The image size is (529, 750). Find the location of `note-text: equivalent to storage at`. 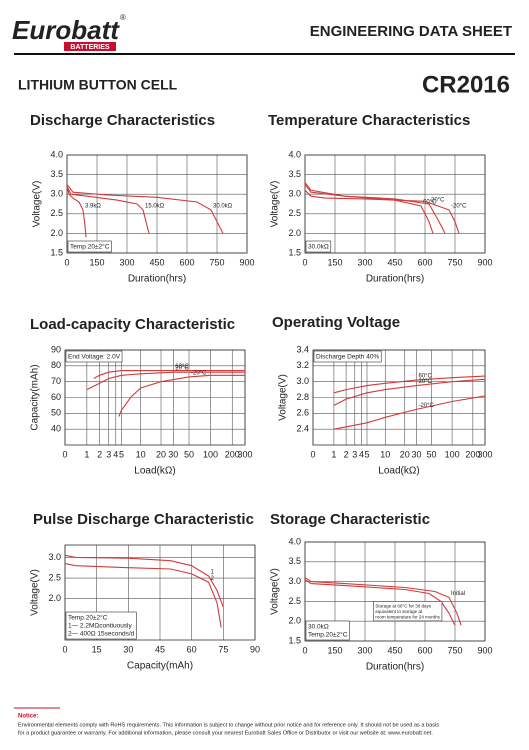

note-text: equivalent to storage at is located at coordinates (399, 611).